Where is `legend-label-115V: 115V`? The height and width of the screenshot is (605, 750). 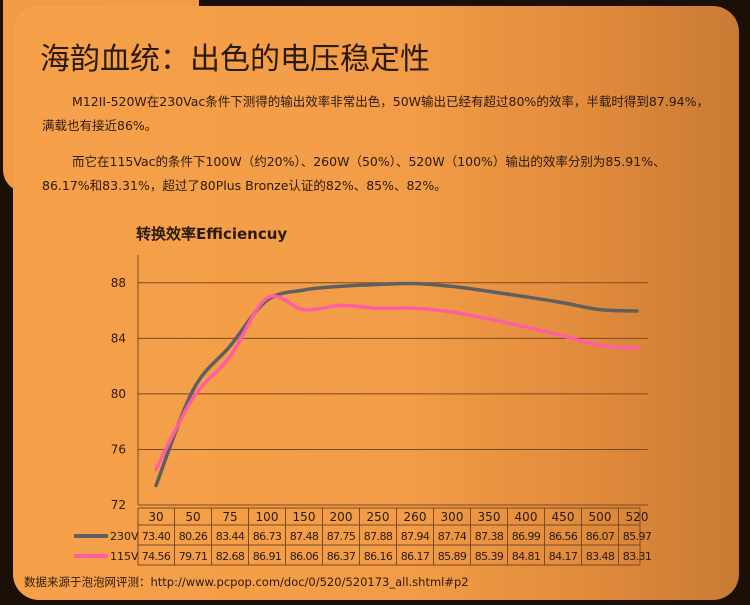 legend-label-115V: 115V is located at coordinates (124, 556).